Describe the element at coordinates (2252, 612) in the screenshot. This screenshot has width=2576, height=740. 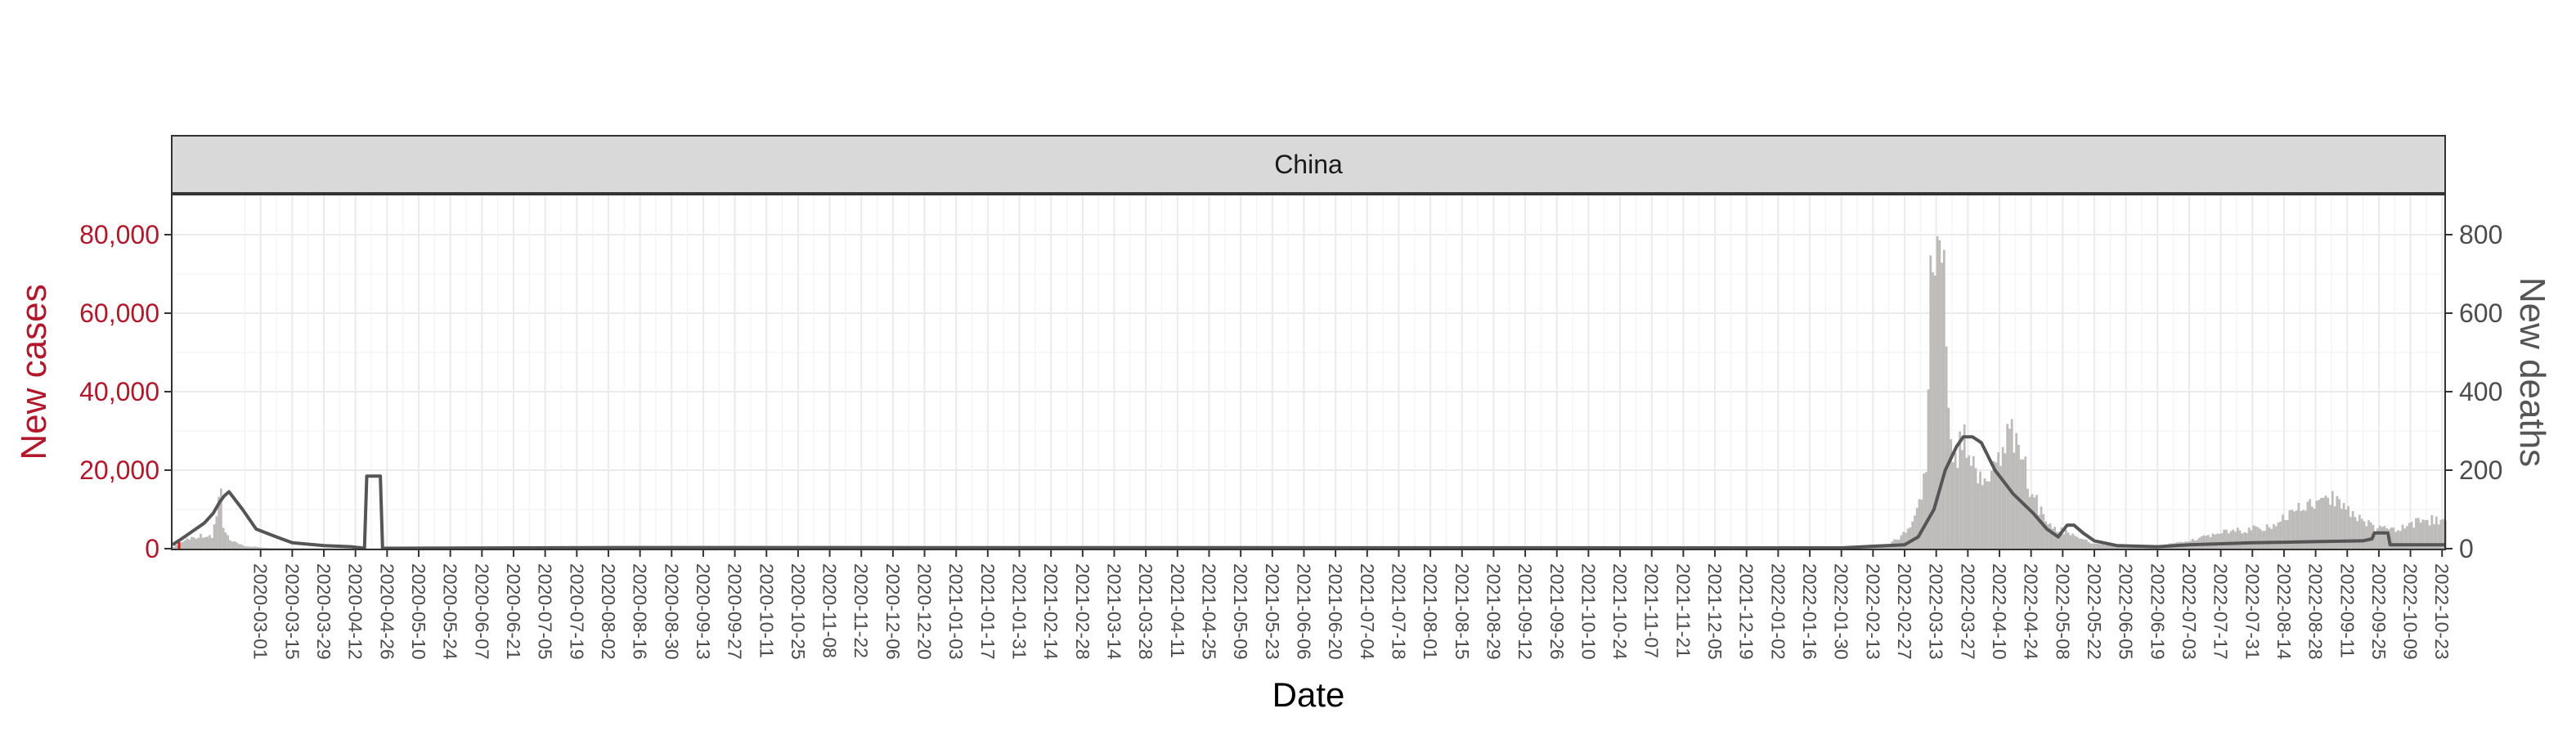
I see `x-tick-label: 2022-07-31` at that location.